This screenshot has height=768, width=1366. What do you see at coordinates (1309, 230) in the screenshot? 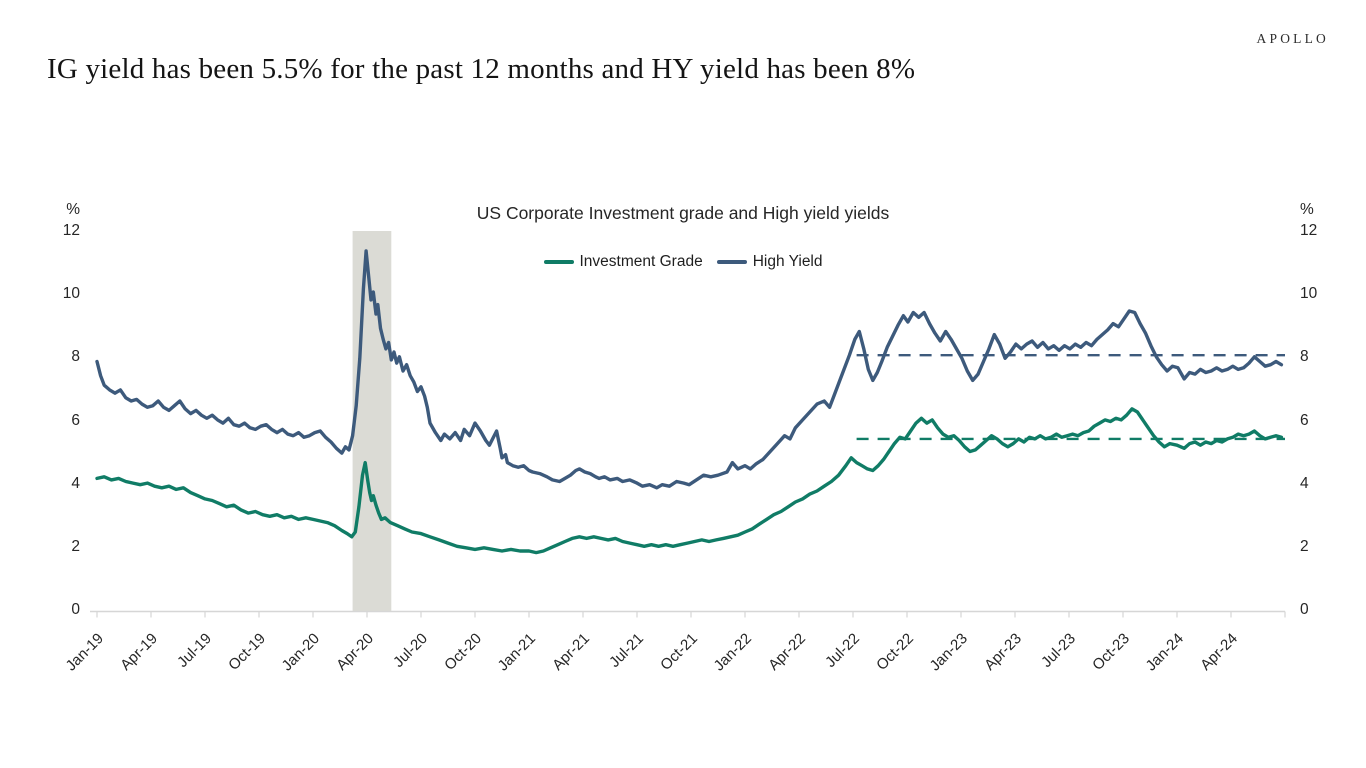
I see `y-tick-label-right-12: 12` at bounding box center [1309, 230].